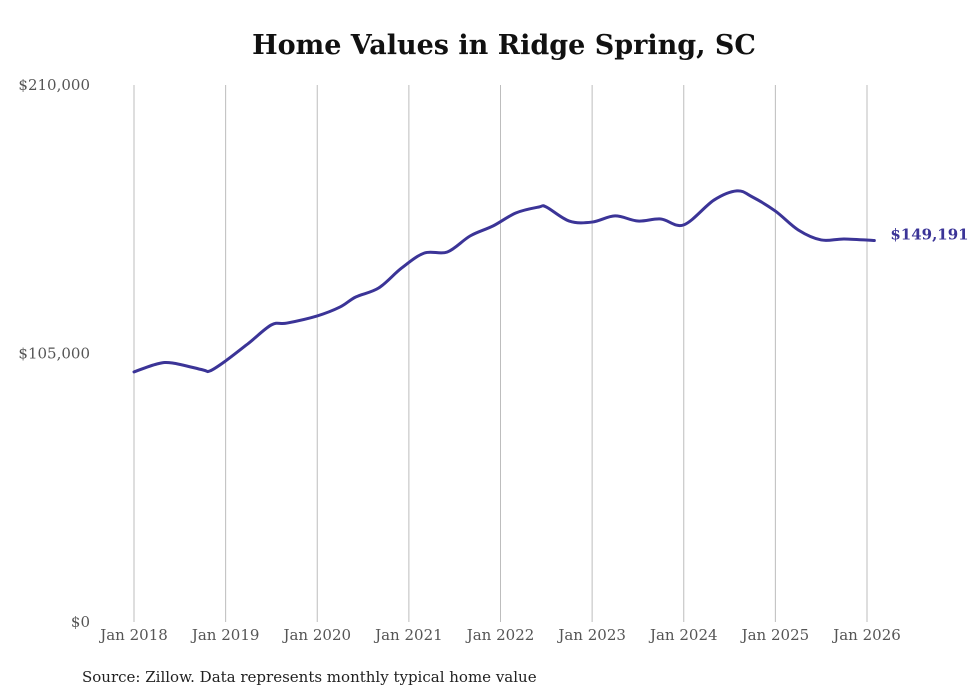 This screenshot has width=980, height=699. Describe the element at coordinates (408, 635) in the screenshot. I see `x-tick-label: Jan 2021` at that location.